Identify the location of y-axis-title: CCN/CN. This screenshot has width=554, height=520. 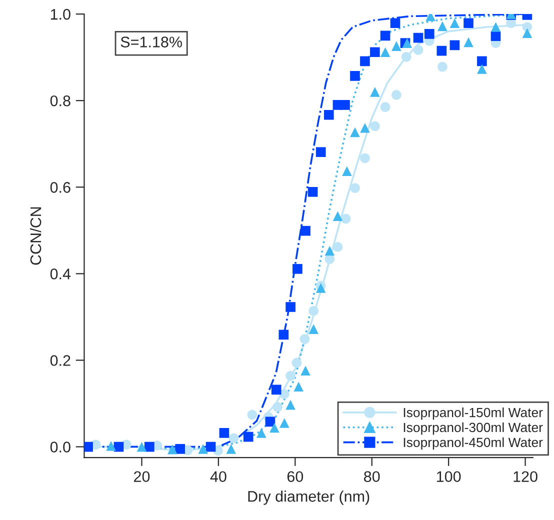
(36, 236).